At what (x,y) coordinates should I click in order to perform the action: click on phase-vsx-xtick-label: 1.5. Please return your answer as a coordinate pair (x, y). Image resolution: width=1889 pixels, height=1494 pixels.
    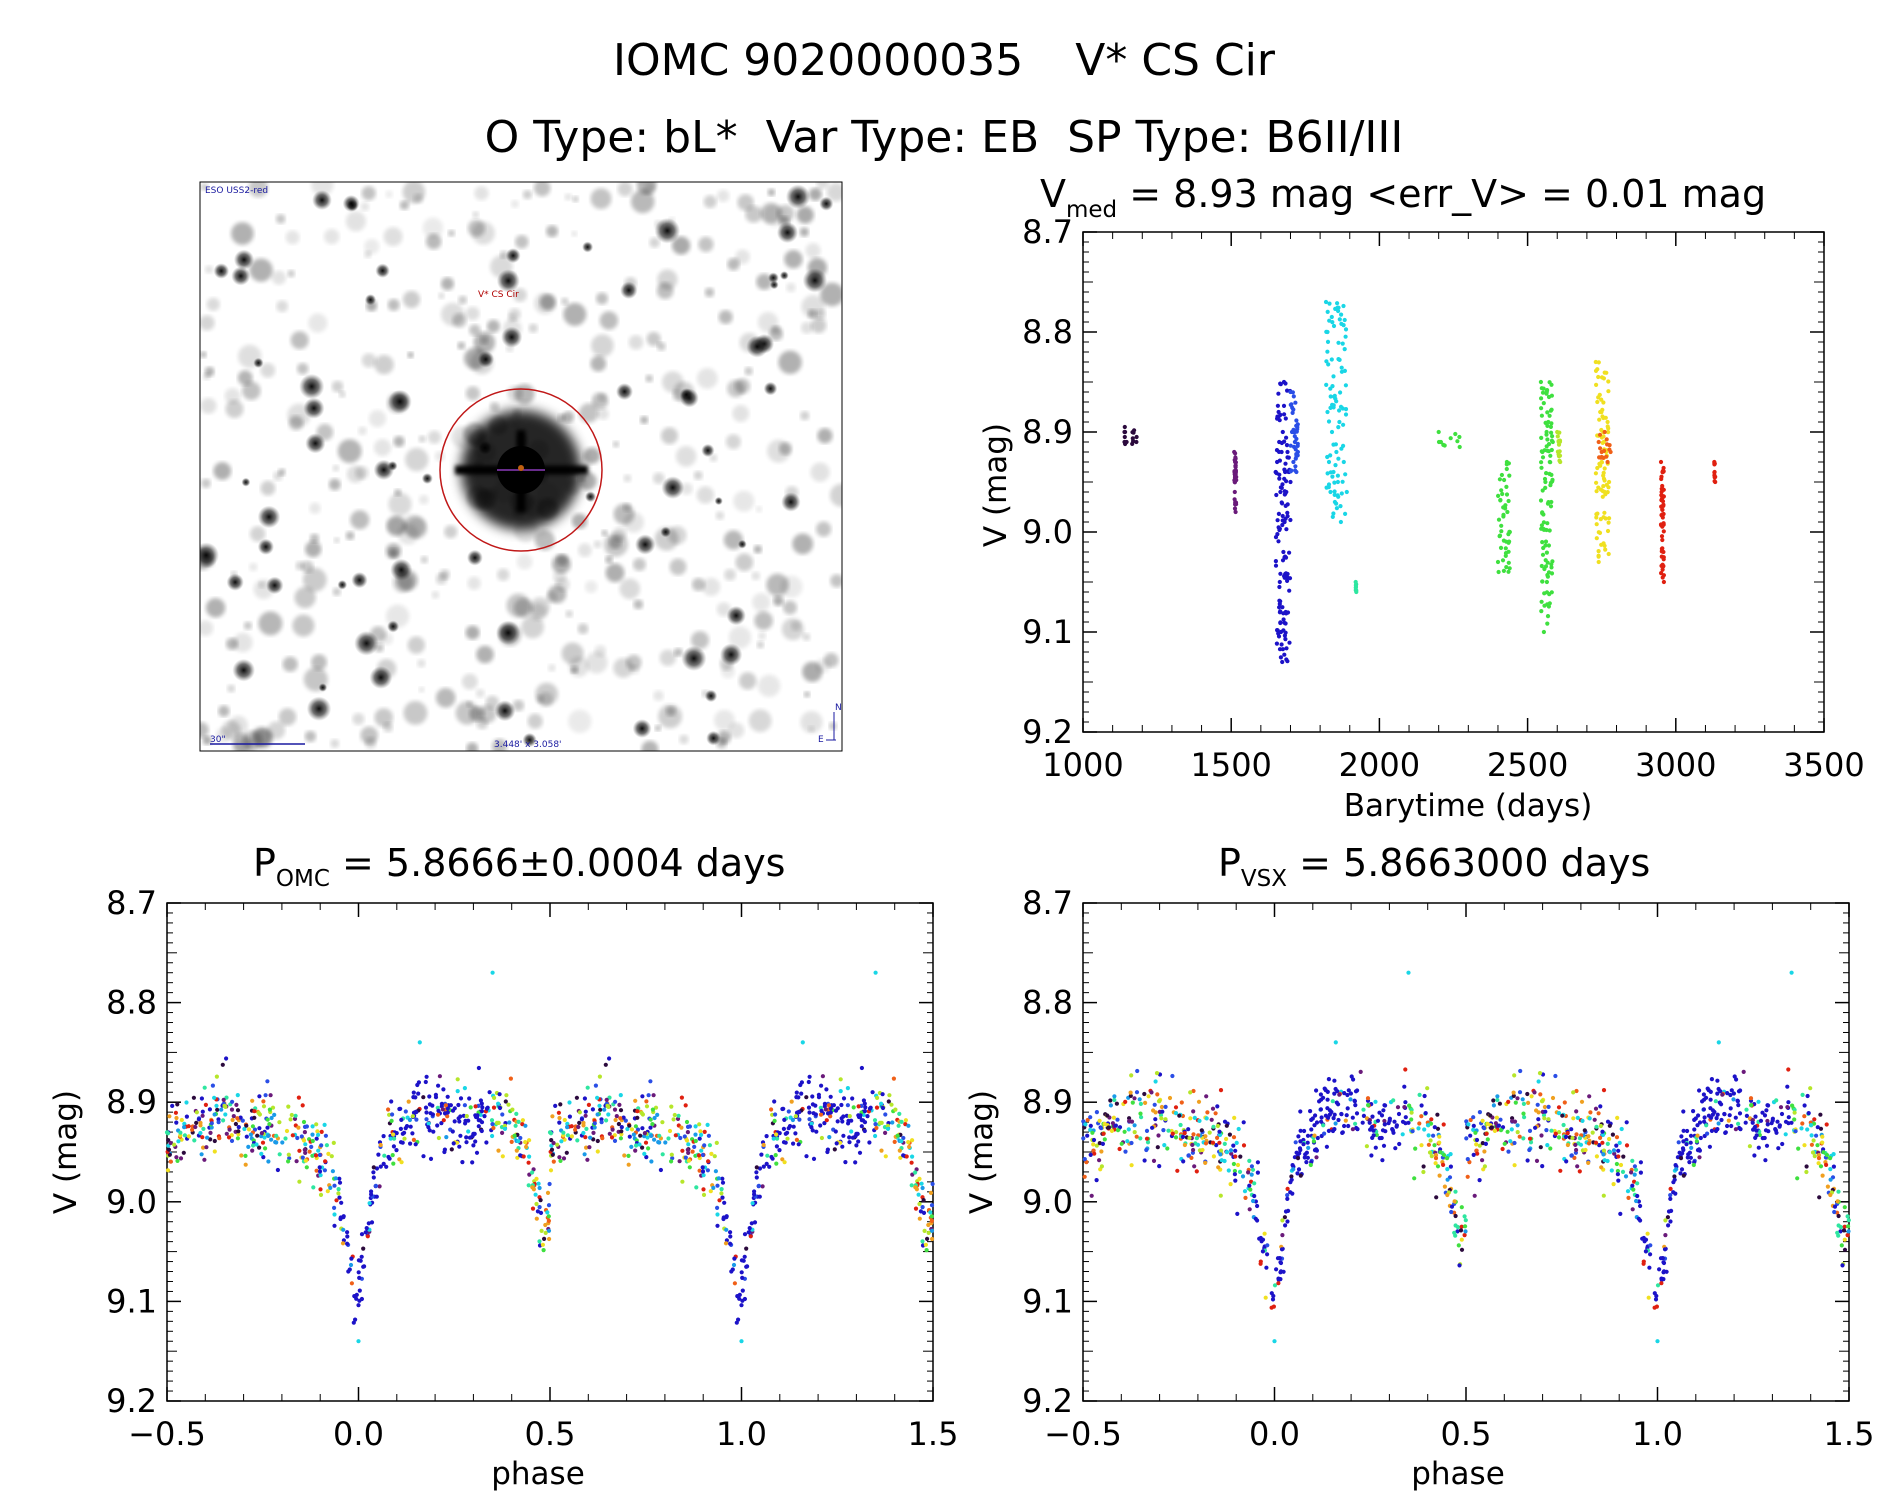
    Looking at the image, I should click on (1849, 1434).